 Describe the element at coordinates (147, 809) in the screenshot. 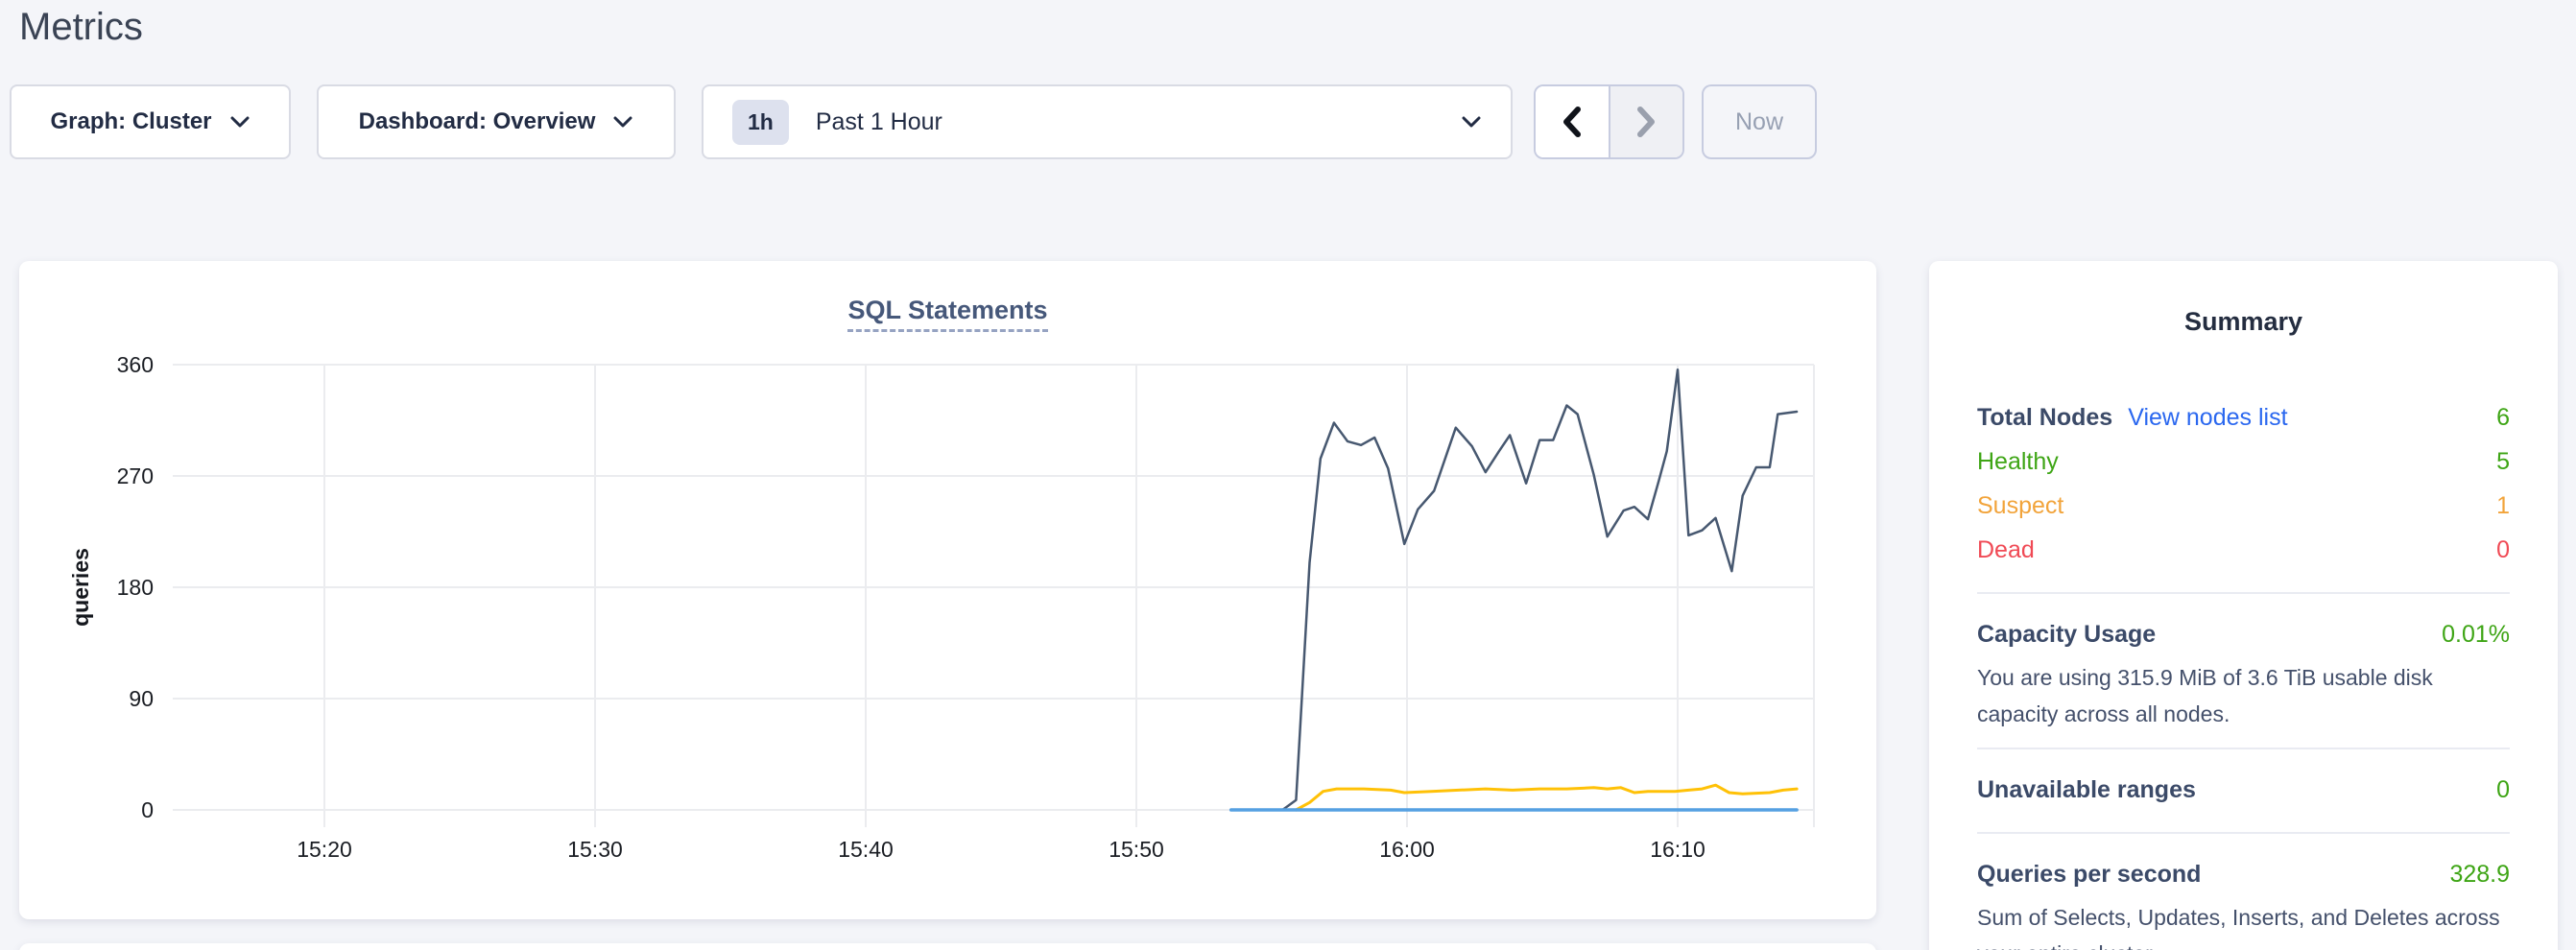

I see `svg-text: 0` at that location.